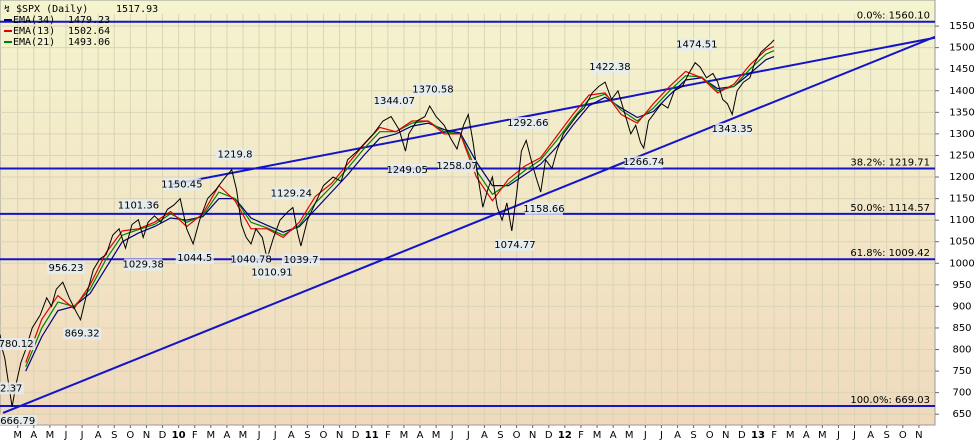  What do you see at coordinates (758, 435) in the screenshot?
I see `x-tick-label: 13` at bounding box center [758, 435].